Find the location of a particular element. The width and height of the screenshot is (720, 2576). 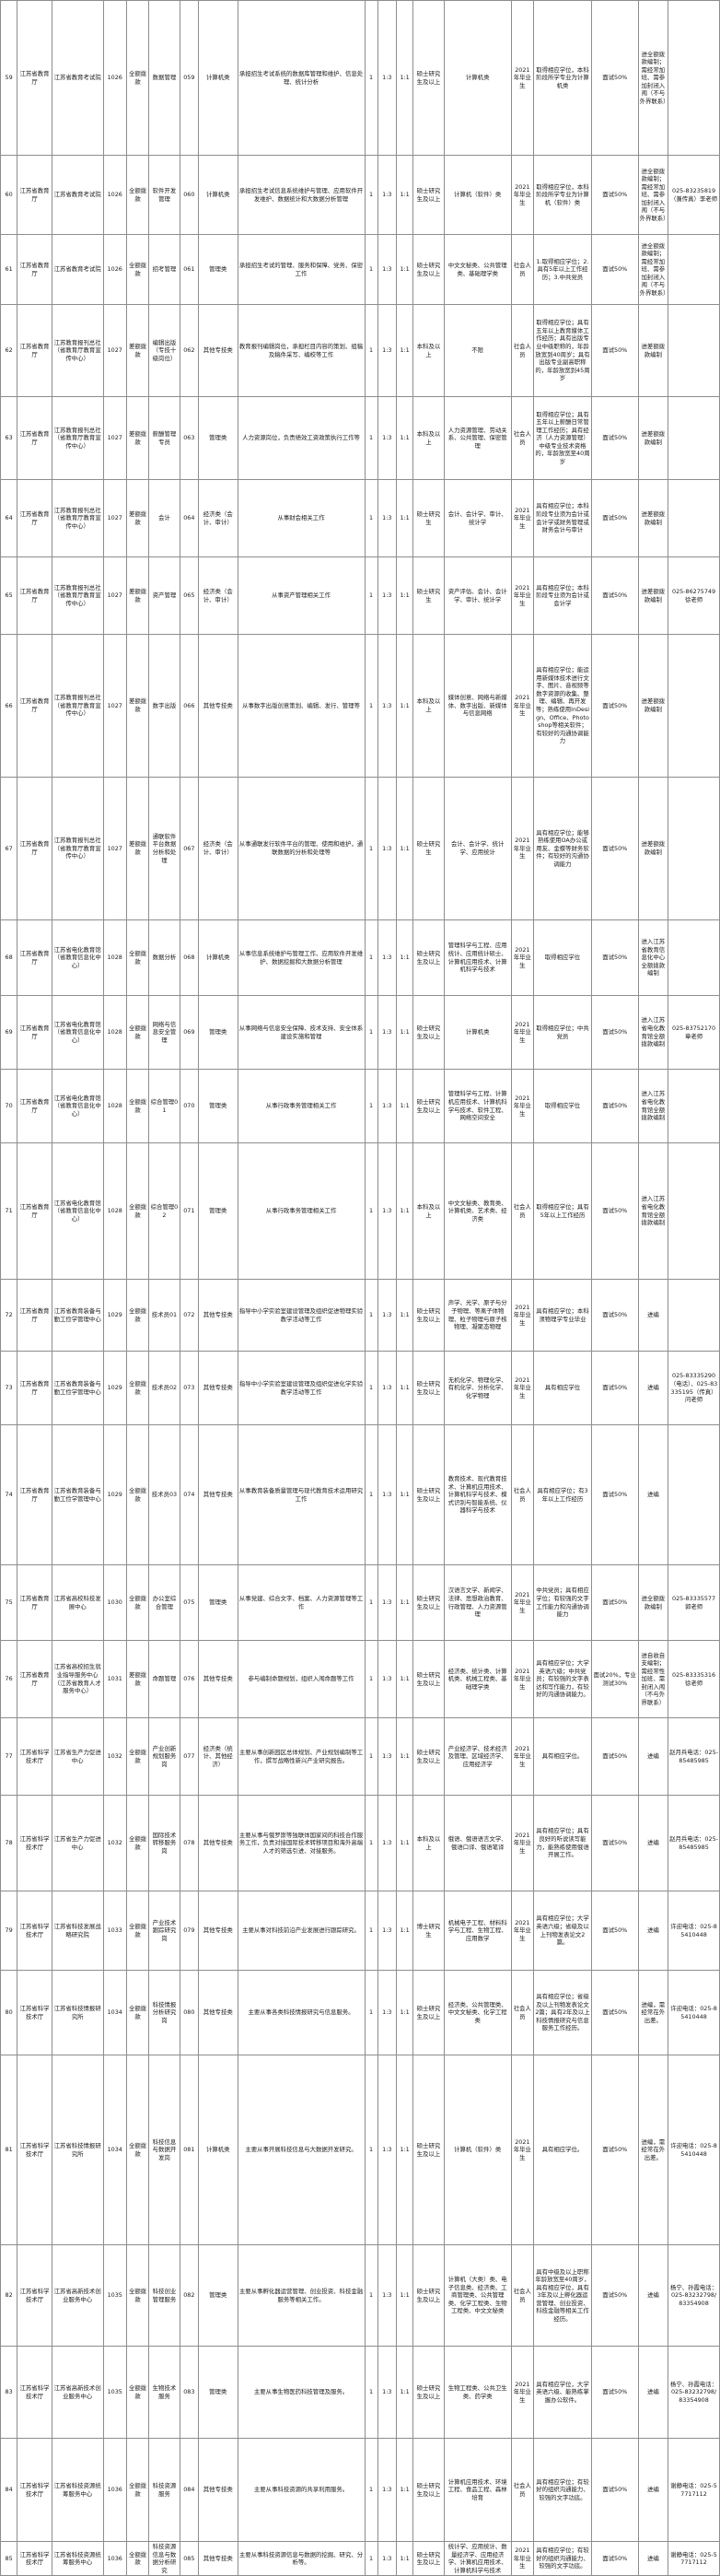

cell-duty: 承担招生考试的管理、服务和保障、党务、保密工作 is located at coordinates (301, 269).